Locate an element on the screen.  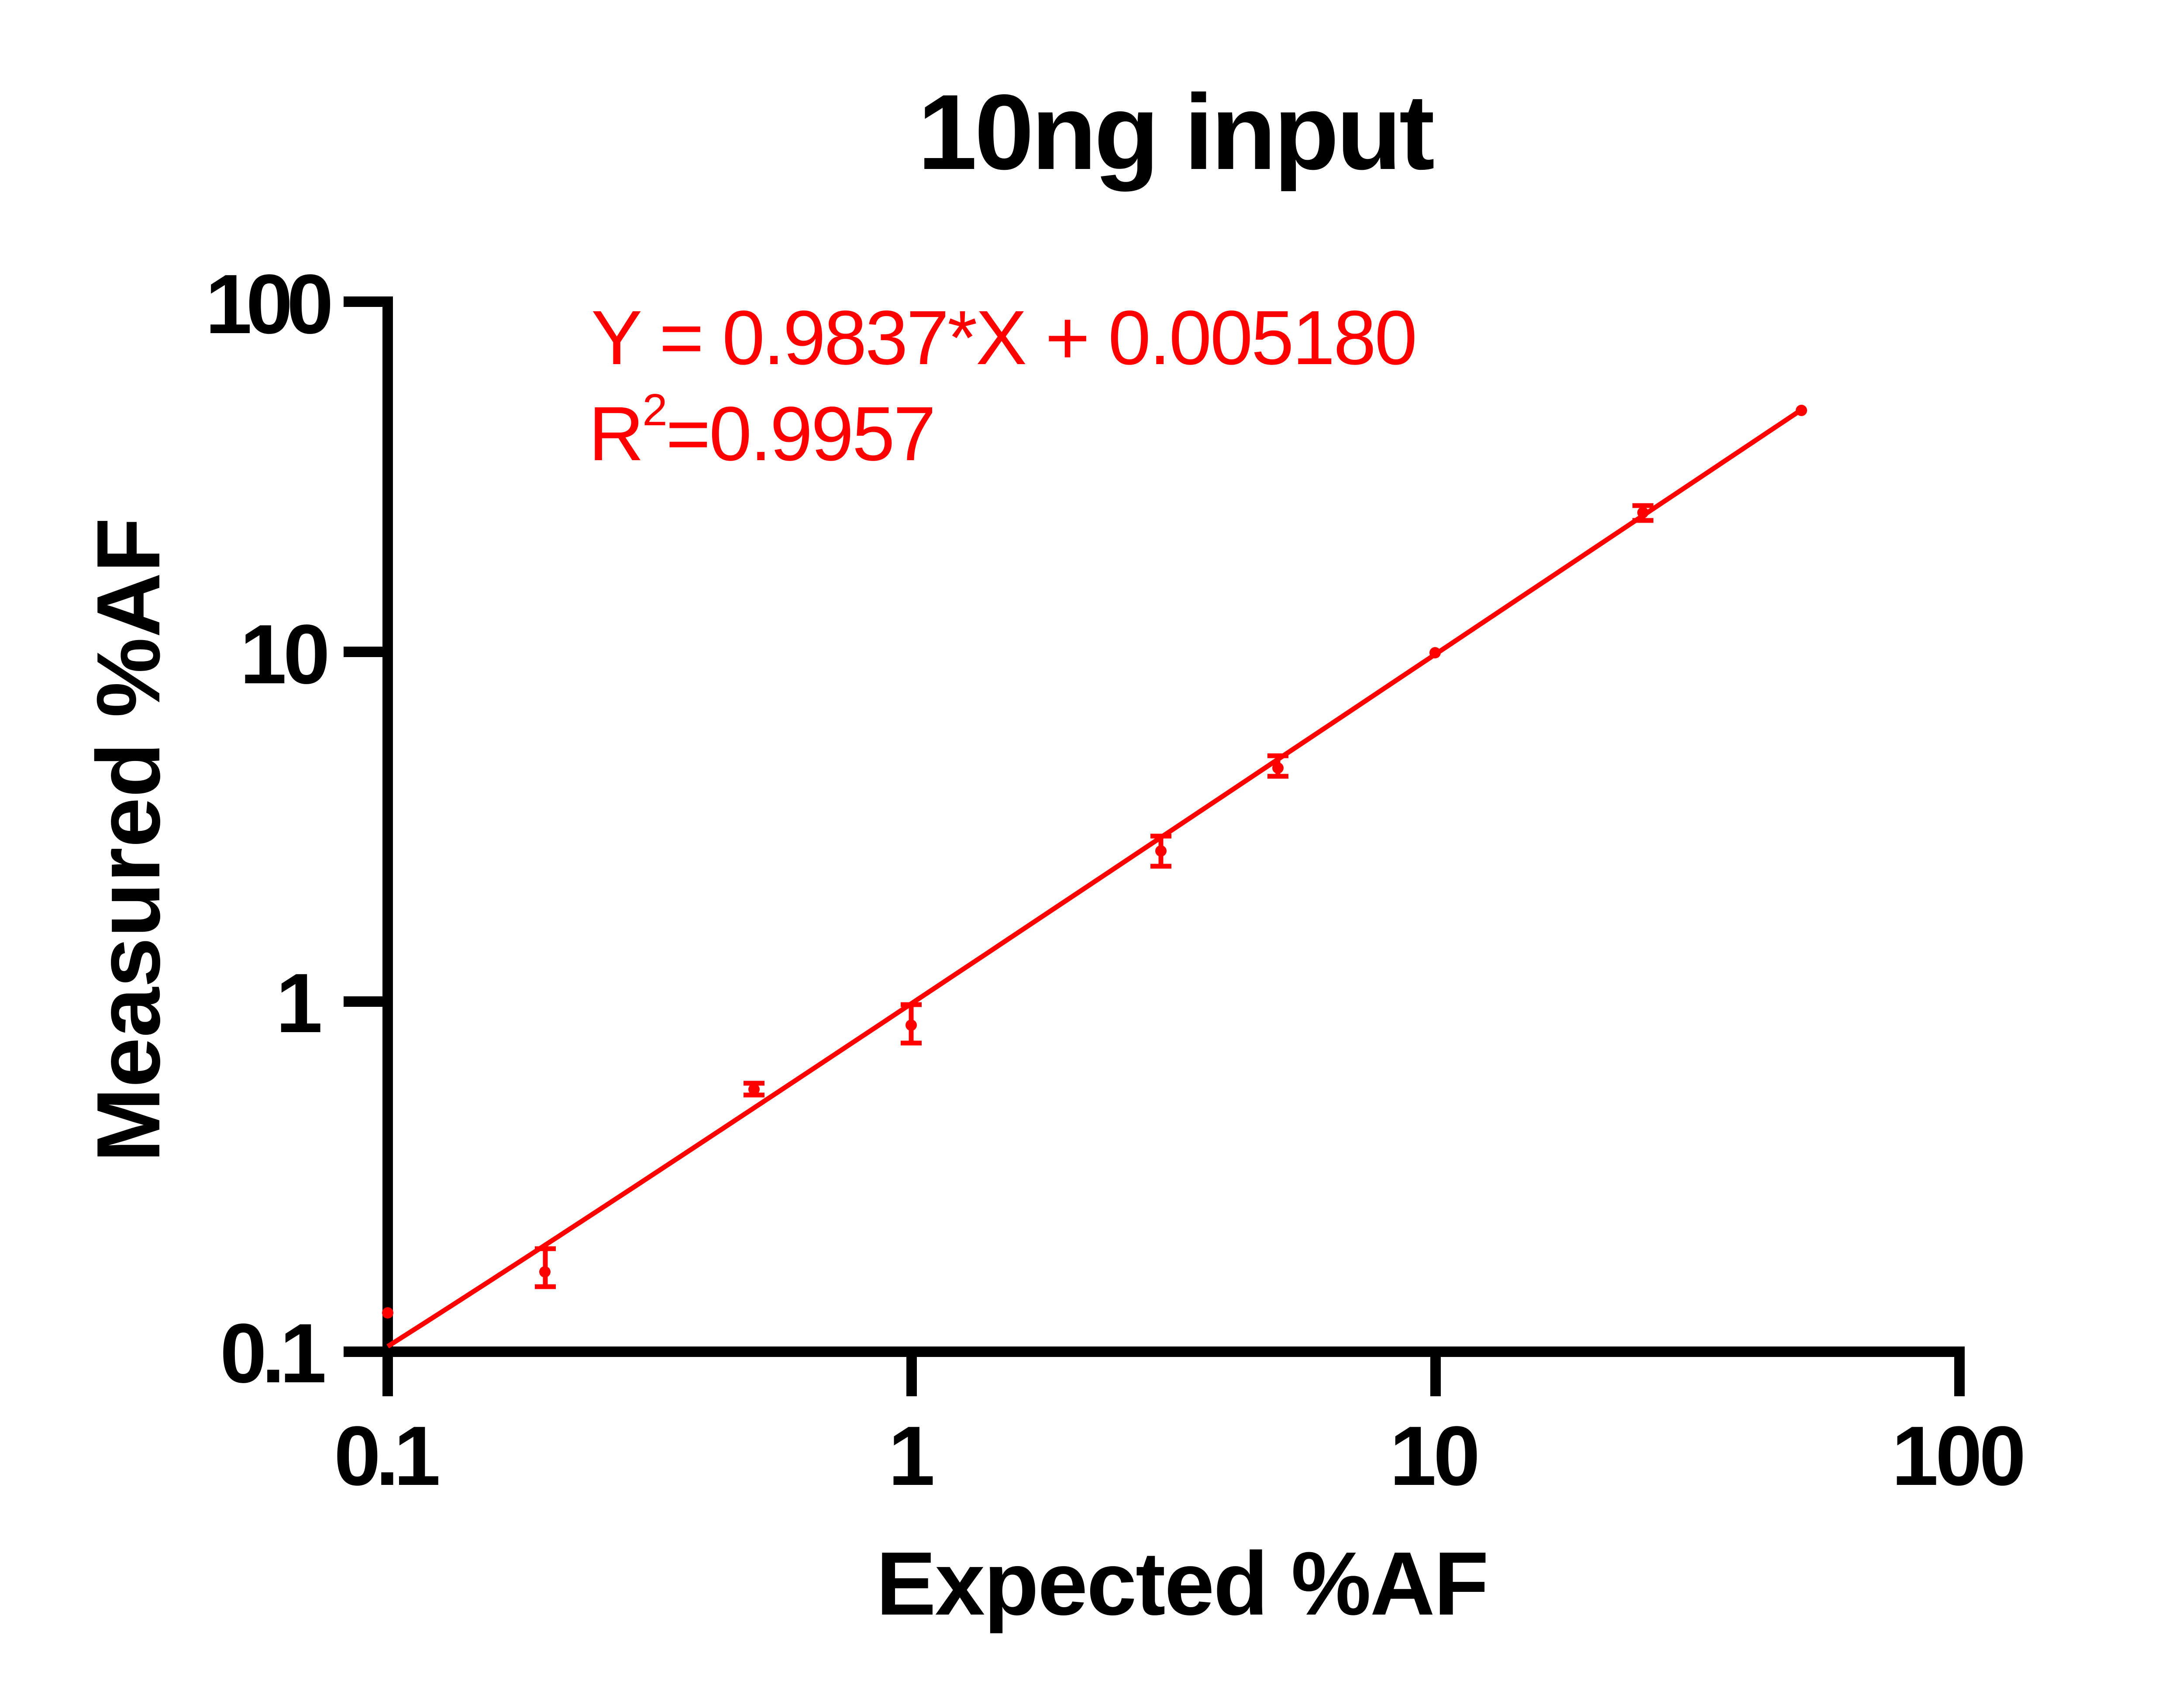
svg-text: Y = 0.9837*X + 0.005180 is located at coordinates (1003, 338).